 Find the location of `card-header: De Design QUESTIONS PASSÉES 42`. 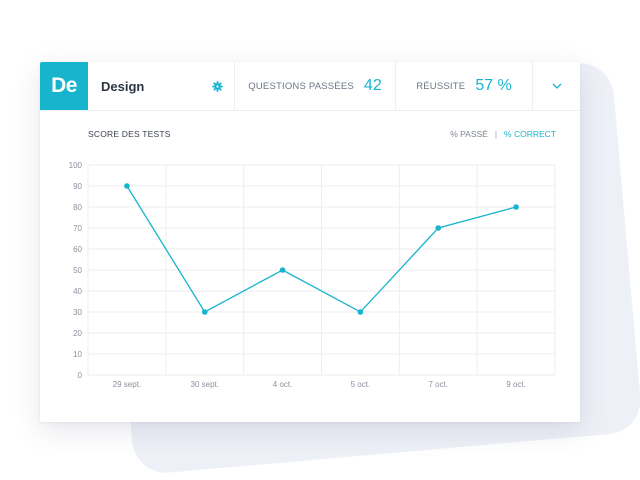

card-header: De Design QUESTIONS PASSÉES 42 is located at coordinates (310, 86).